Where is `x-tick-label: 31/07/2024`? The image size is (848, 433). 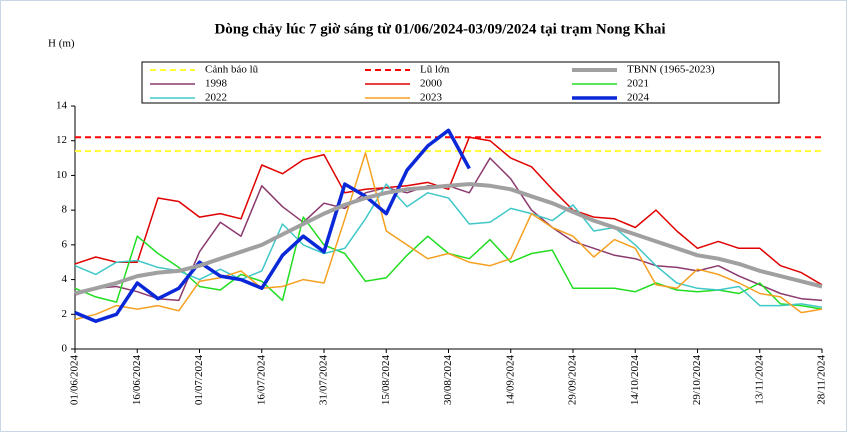 x-tick-label: 31/07/2024 is located at coordinates (324, 380).